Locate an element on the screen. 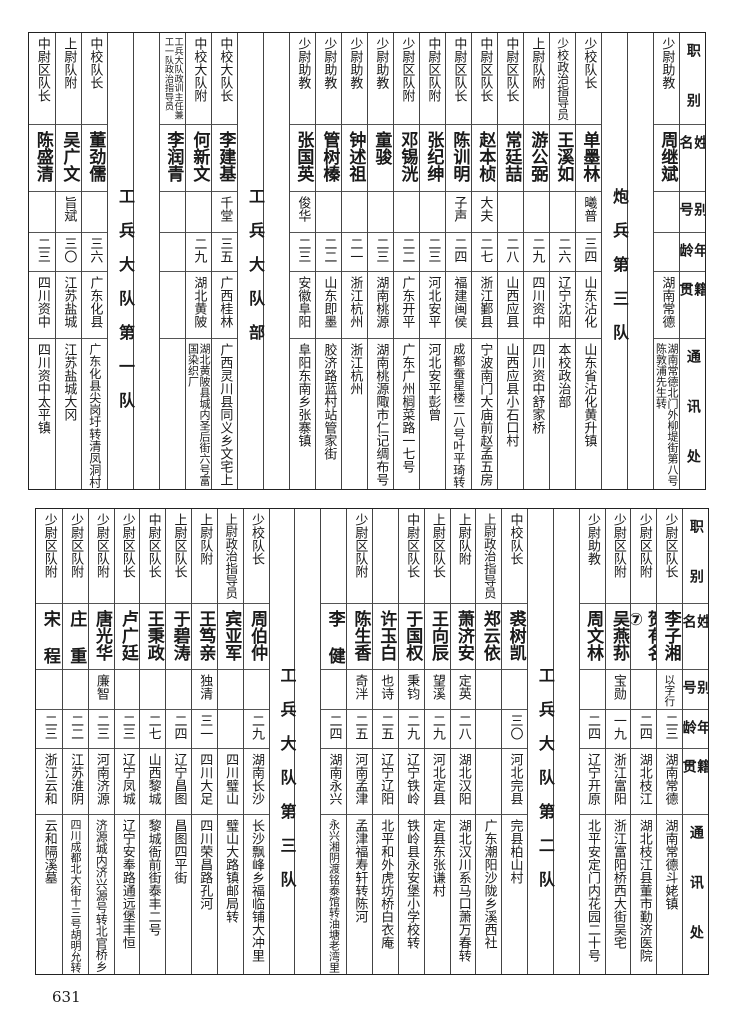 The height and width of the screenshot is (1021, 750). name-cell: 陈生香 is located at coordinates (359, 636).